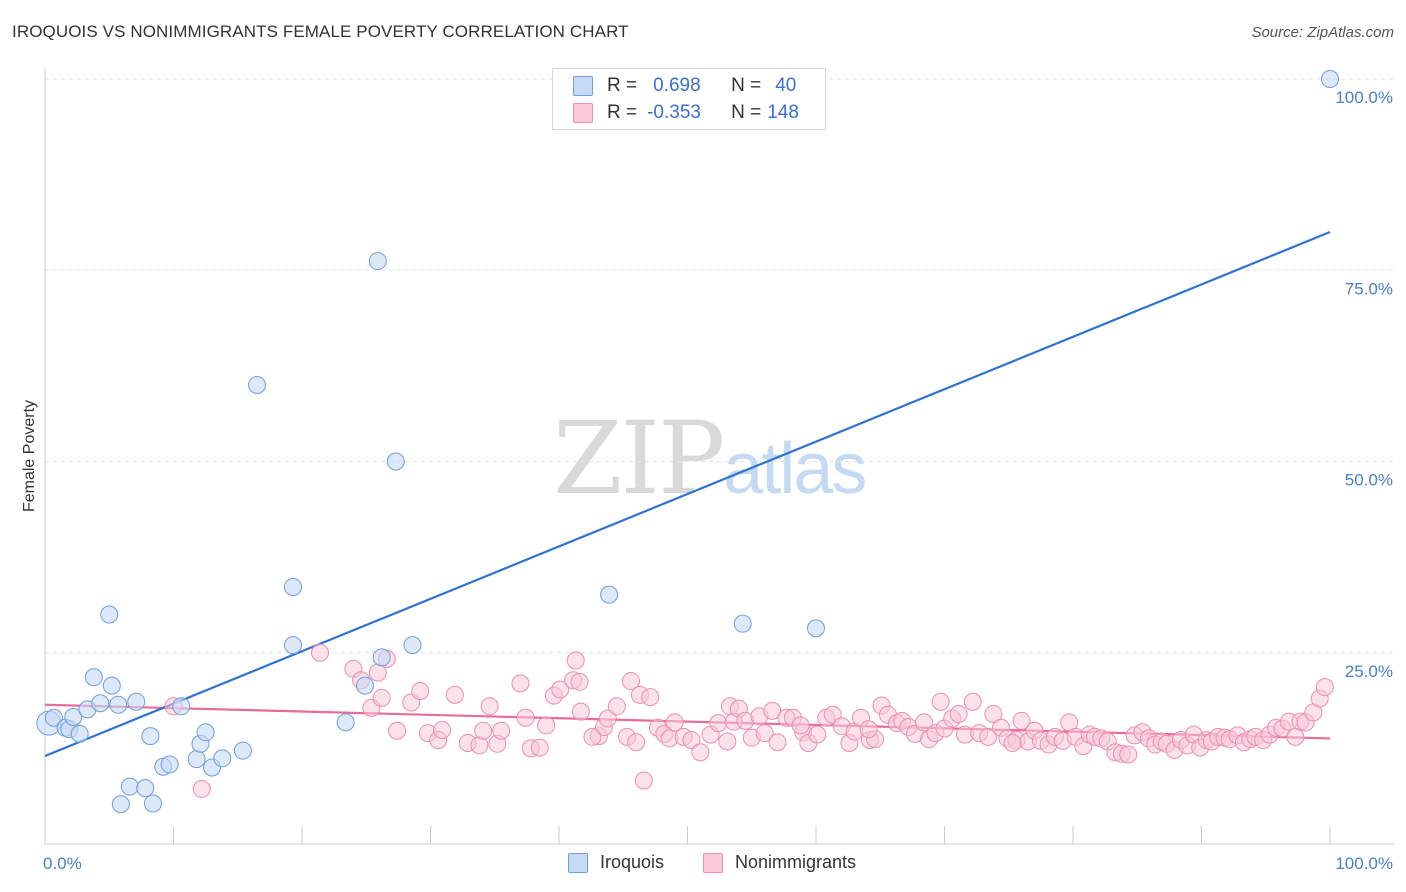 The image size is (1406, 892). What do you see at coordinates (583, 86) in the screenshot?
I see `iroquois-swatch` at bounding box center [583, 86].